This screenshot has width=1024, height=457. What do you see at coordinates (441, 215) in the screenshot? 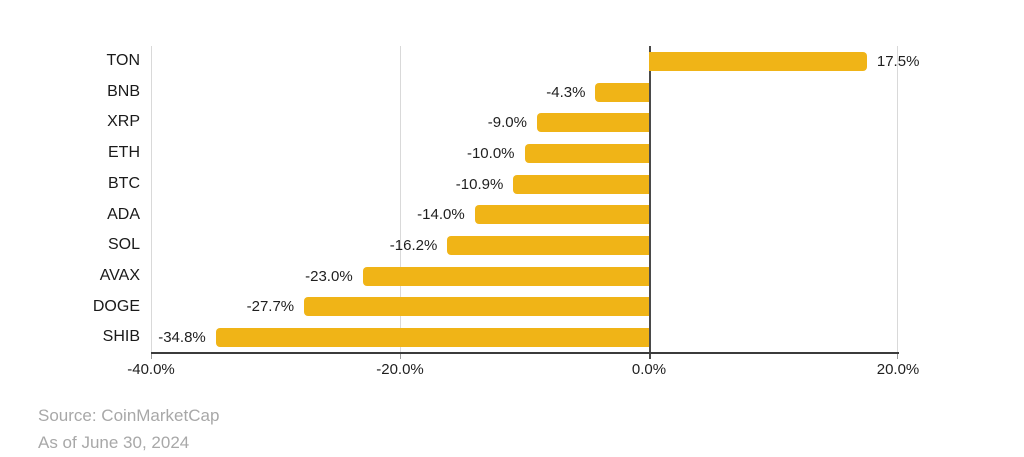
I see `value-label-ada: -14.0%` at bounding box center [441, 215].